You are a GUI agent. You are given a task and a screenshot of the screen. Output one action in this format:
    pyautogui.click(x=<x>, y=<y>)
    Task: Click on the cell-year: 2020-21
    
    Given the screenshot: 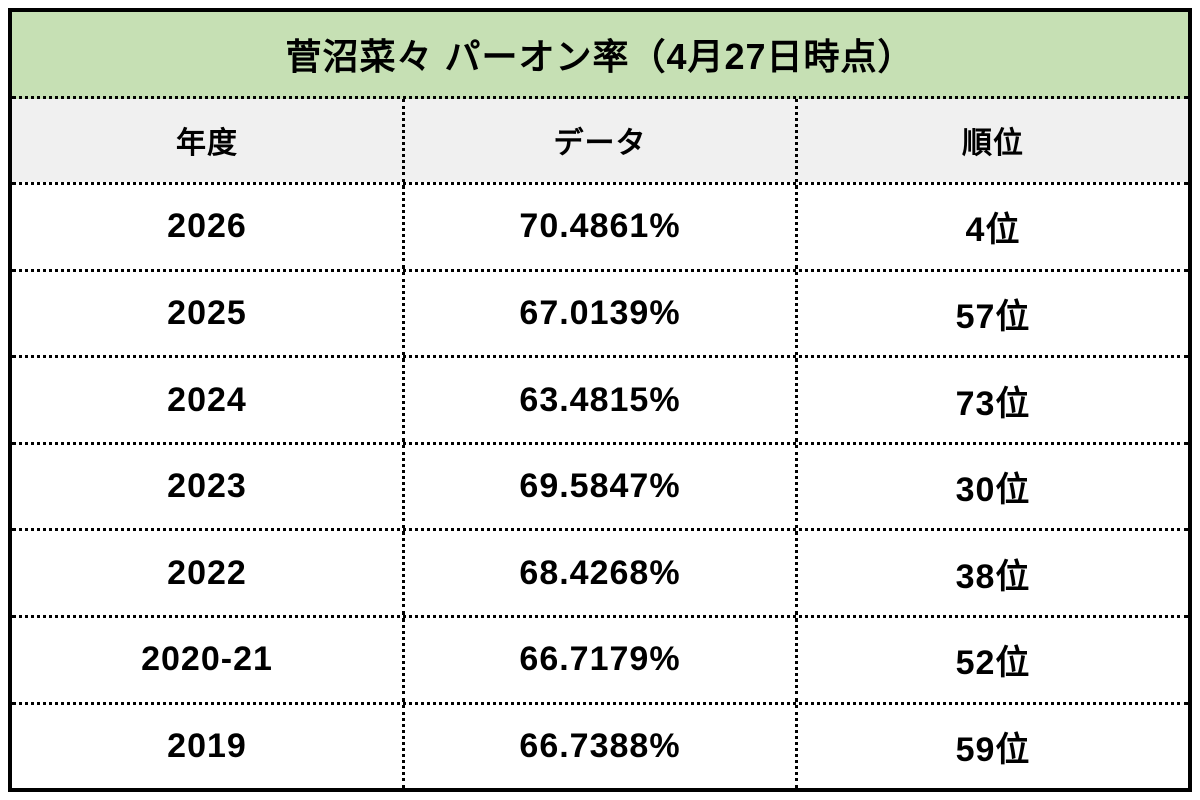 What is the action you would take?
    pyautogui.click(x=208, y=659)
    